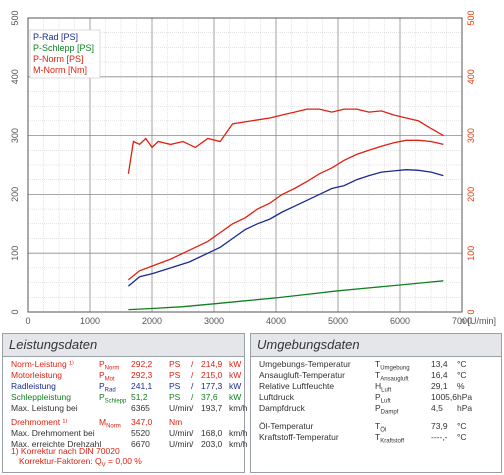  Describe the element at coordinates (212, 375) in the screenshot. I see `row-value-2: 215,0` at that location.